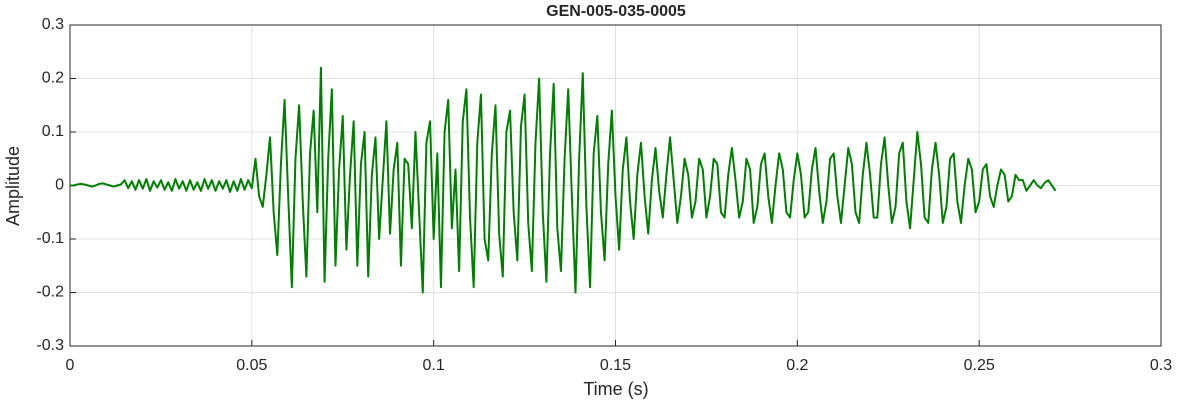  What do you see at coordinates (616, 11) in the screenshot?
I see `chart-title: GEN-005-035-0005` at bounding box center [616, 11].